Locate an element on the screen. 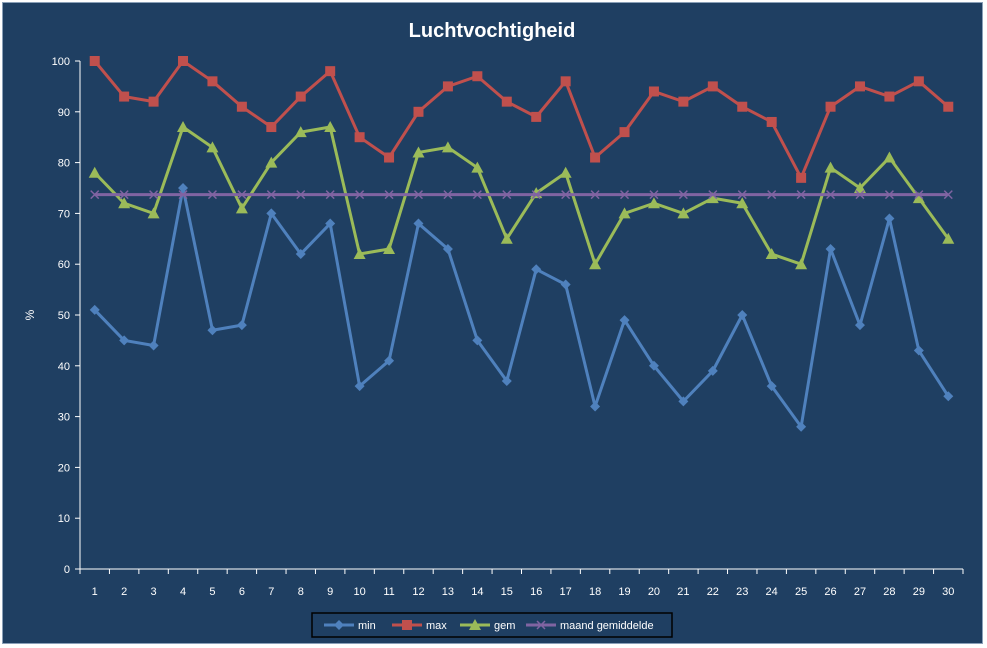 This screenshot has width=987, height=648. legend-marker-max is located at coordinates (407, 625).